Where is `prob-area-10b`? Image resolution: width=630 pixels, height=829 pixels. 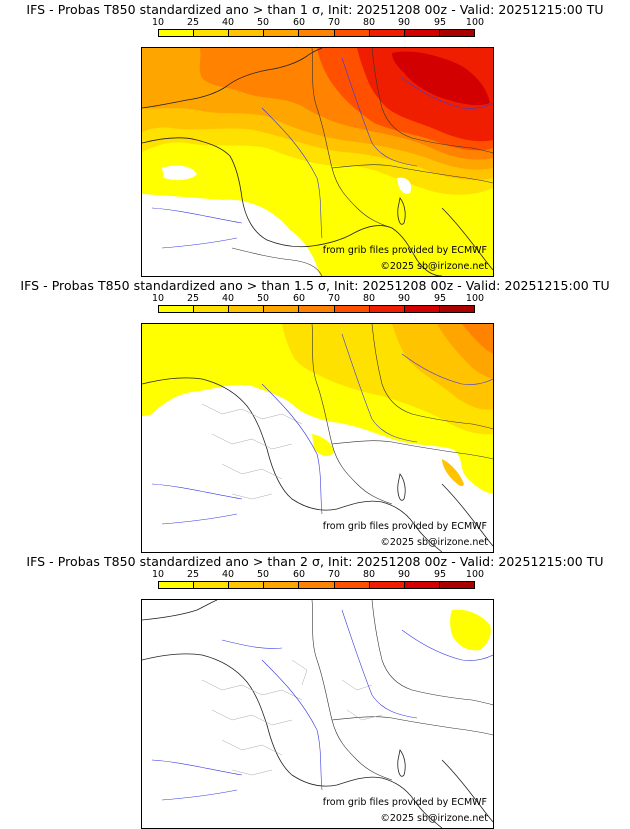 prob-area-10b is located at coordinates (477, 469).